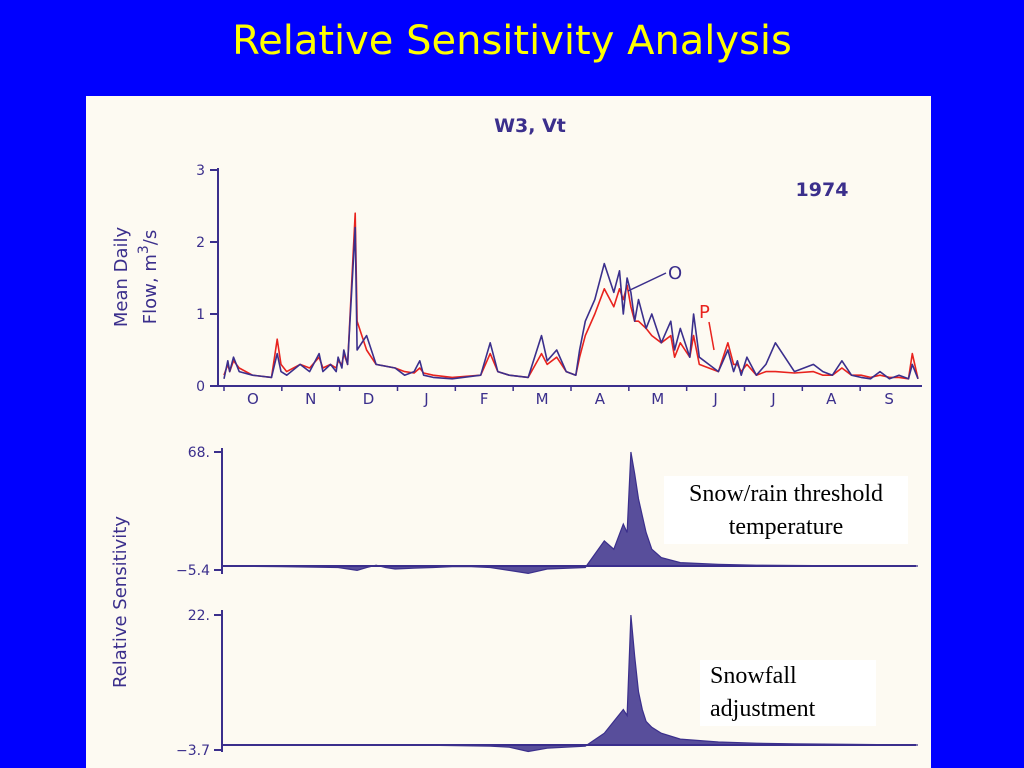 Image resolution: width=1024 pixels, height=768 pixels. I want to click on sens1-ymin-label: −5.4, so click(193, 571).